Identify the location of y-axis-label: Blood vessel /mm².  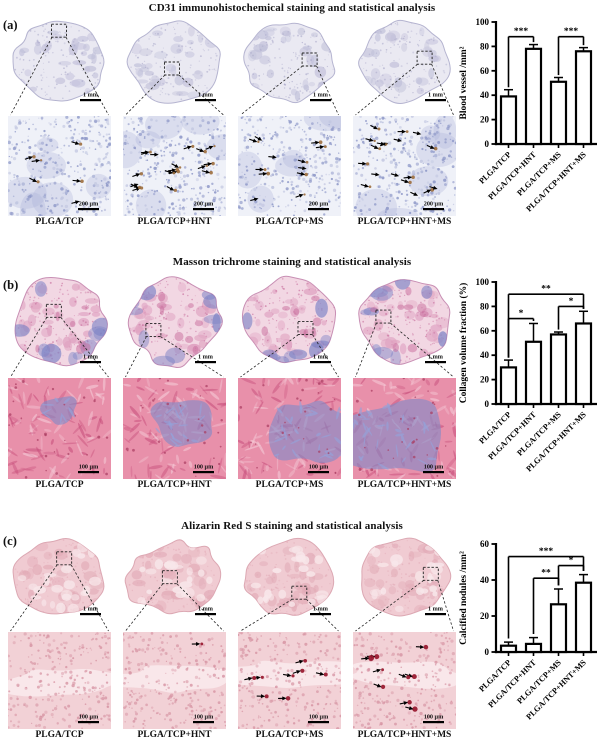
(464, 82).